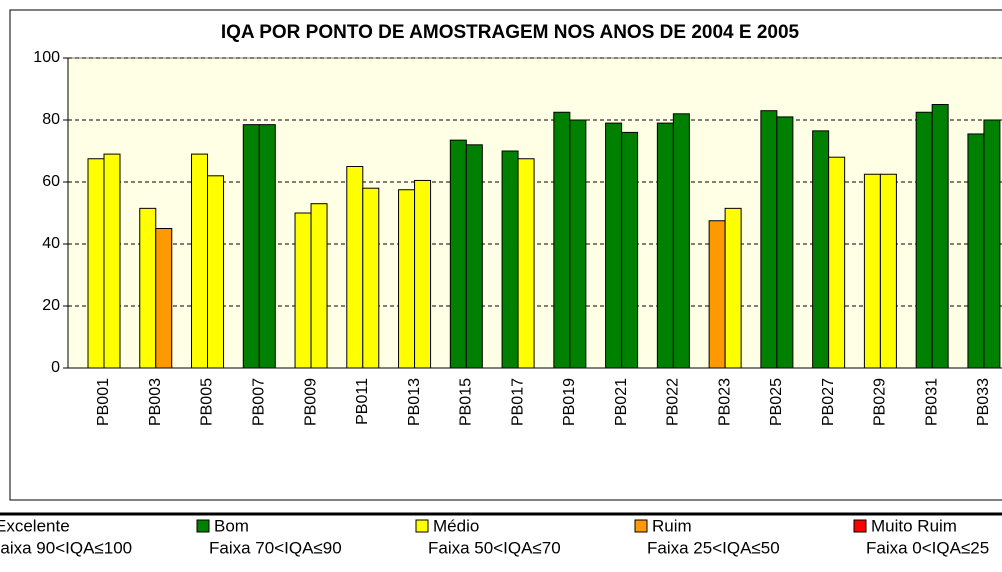 The image size is (1002, 572). What do you see at coordinates (983, 402) in the screenshot?
I see `x-tick-label: PB033` at bounding box center [983, 402].